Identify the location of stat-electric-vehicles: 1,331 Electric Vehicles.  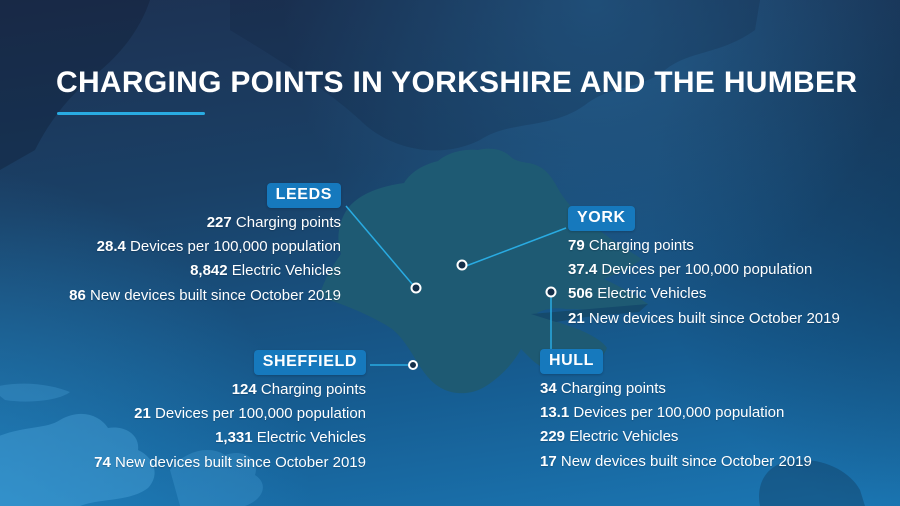
(205, 438).